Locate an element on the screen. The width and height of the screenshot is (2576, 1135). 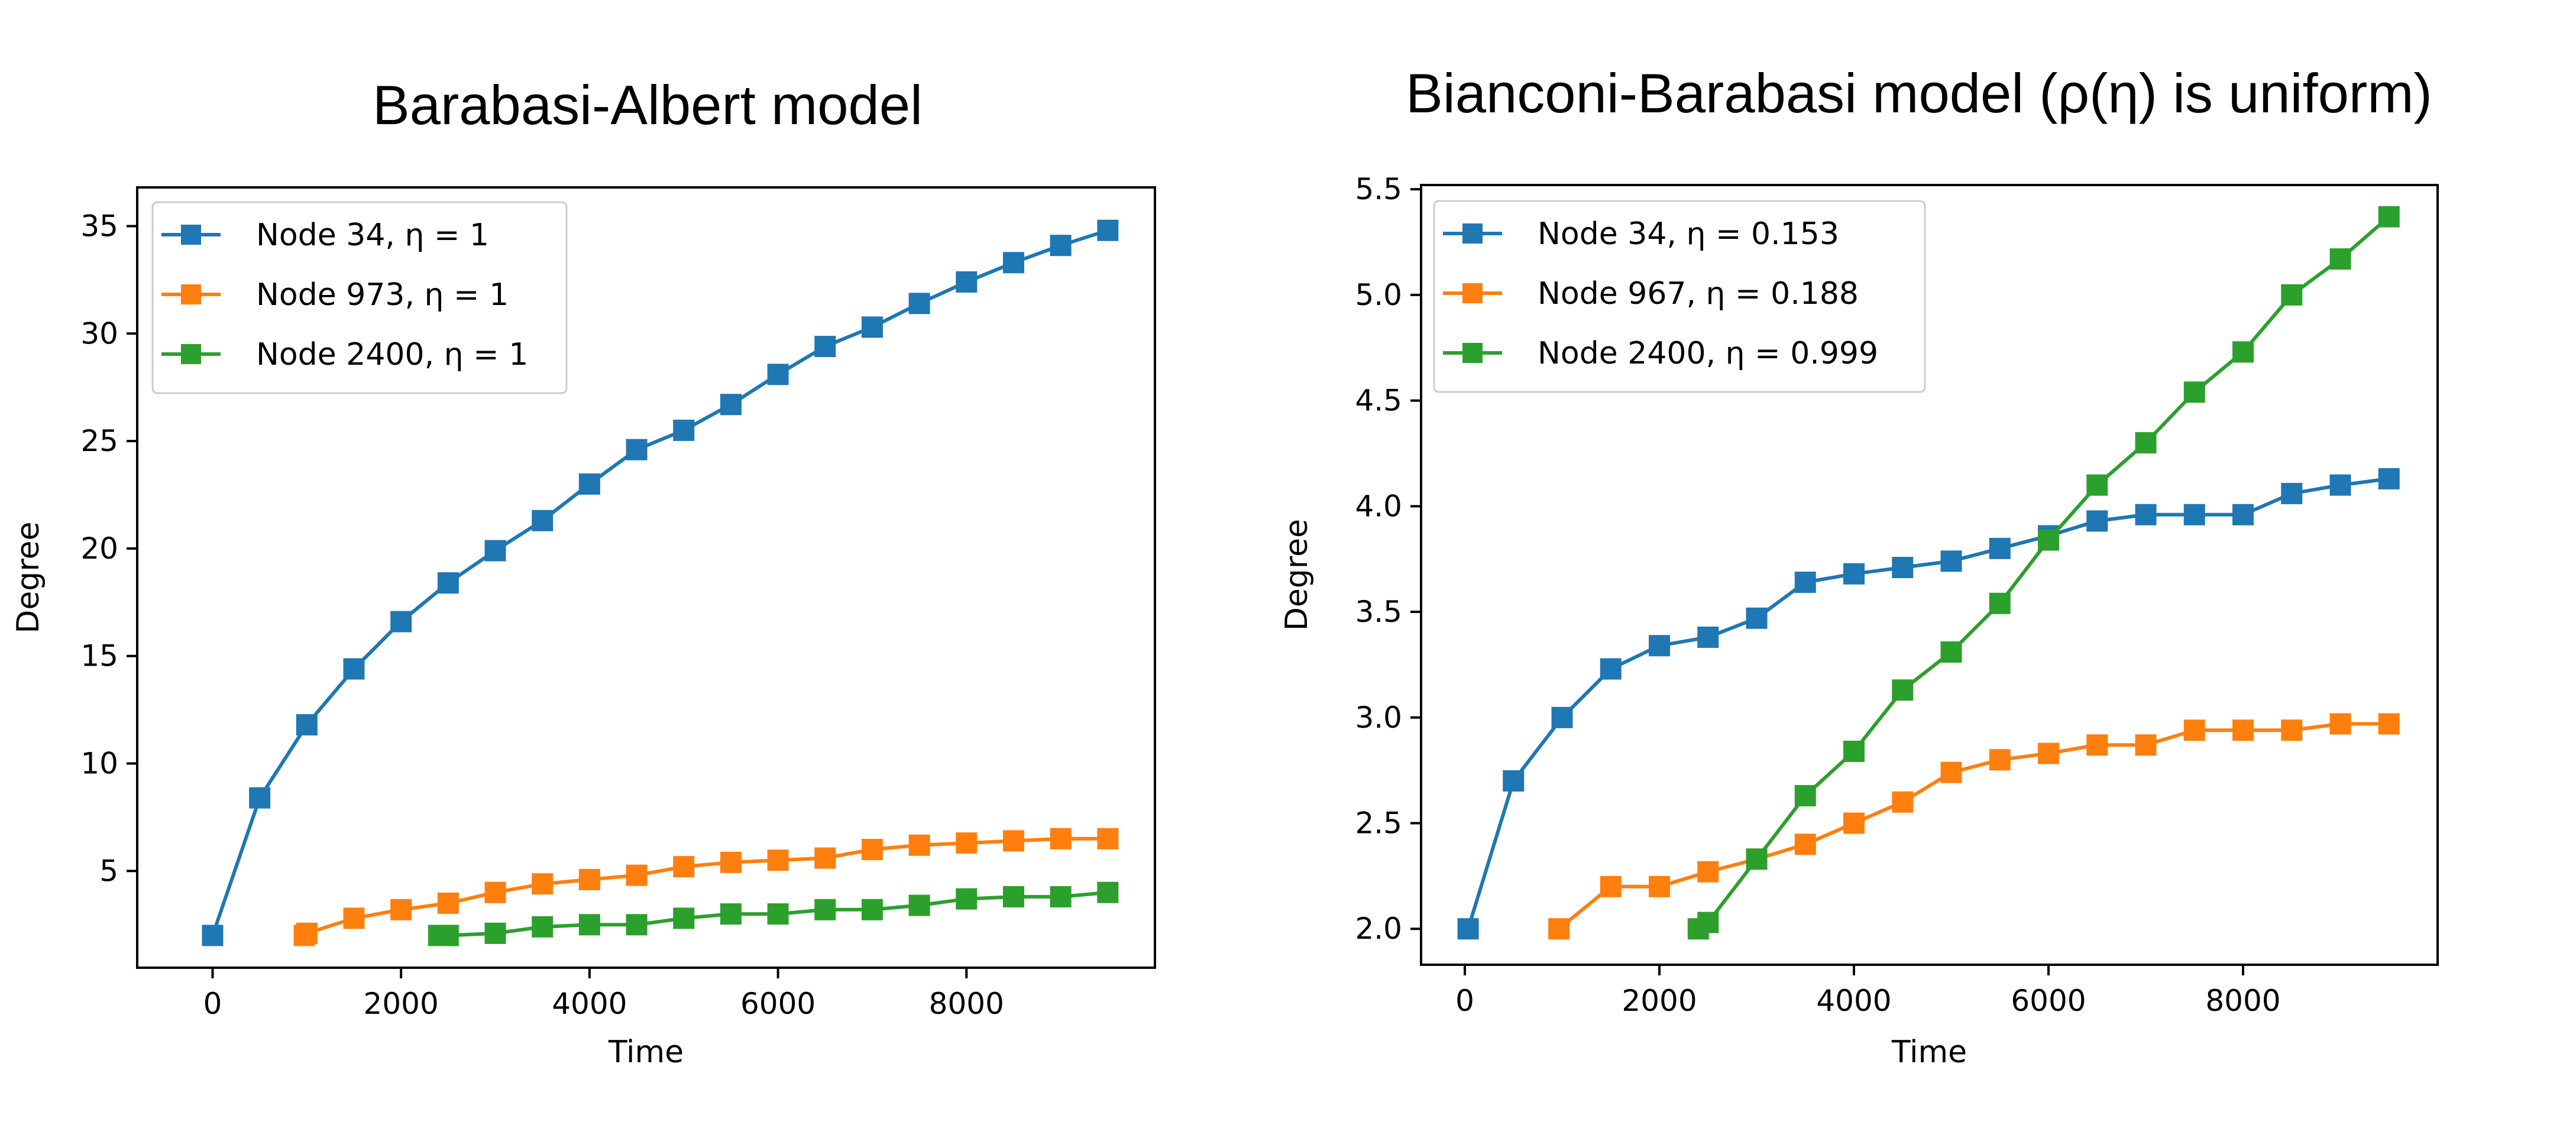
left-x-tick-label: 2000 is located at coordinates (402, 1004).